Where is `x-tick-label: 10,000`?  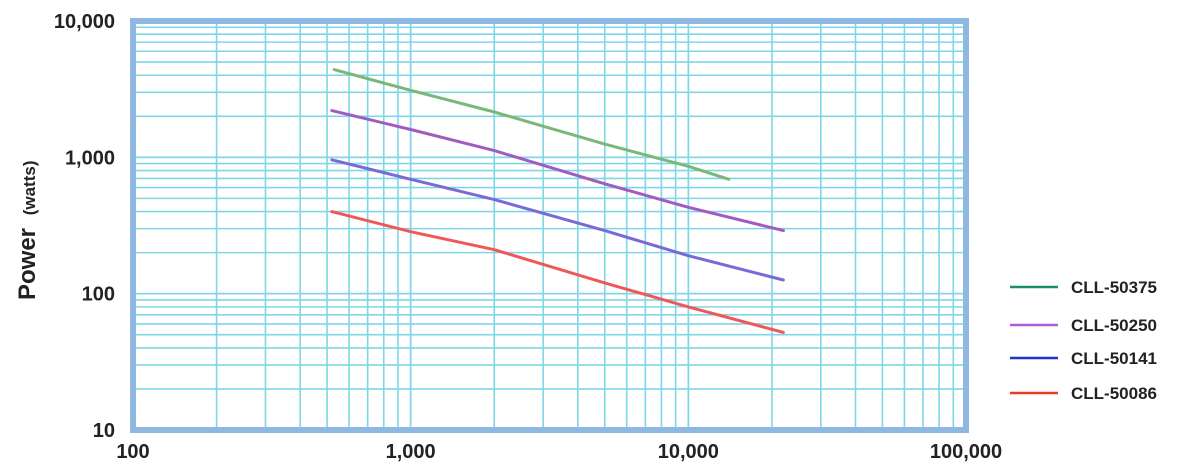
x-tick-label: 10,000 is located at coordinates (688, 452).